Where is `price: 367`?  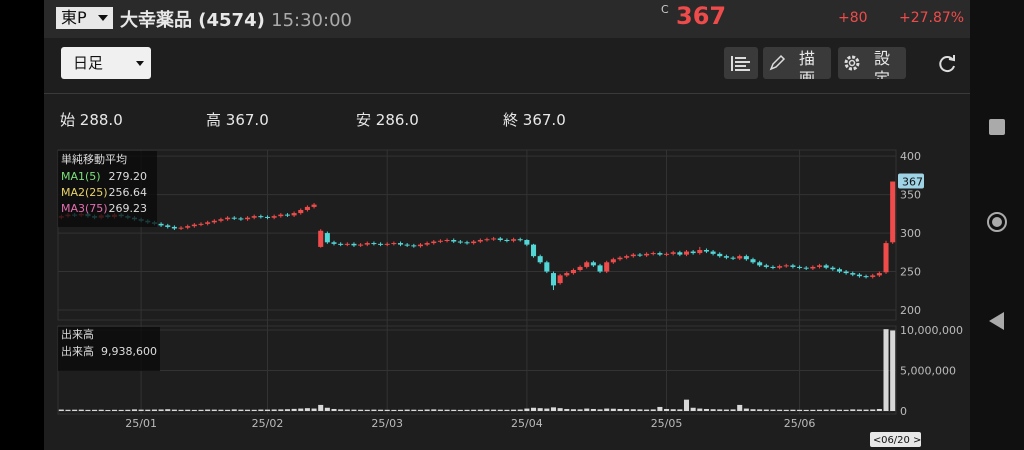
price: 367 is located at coordinates (701, 16).